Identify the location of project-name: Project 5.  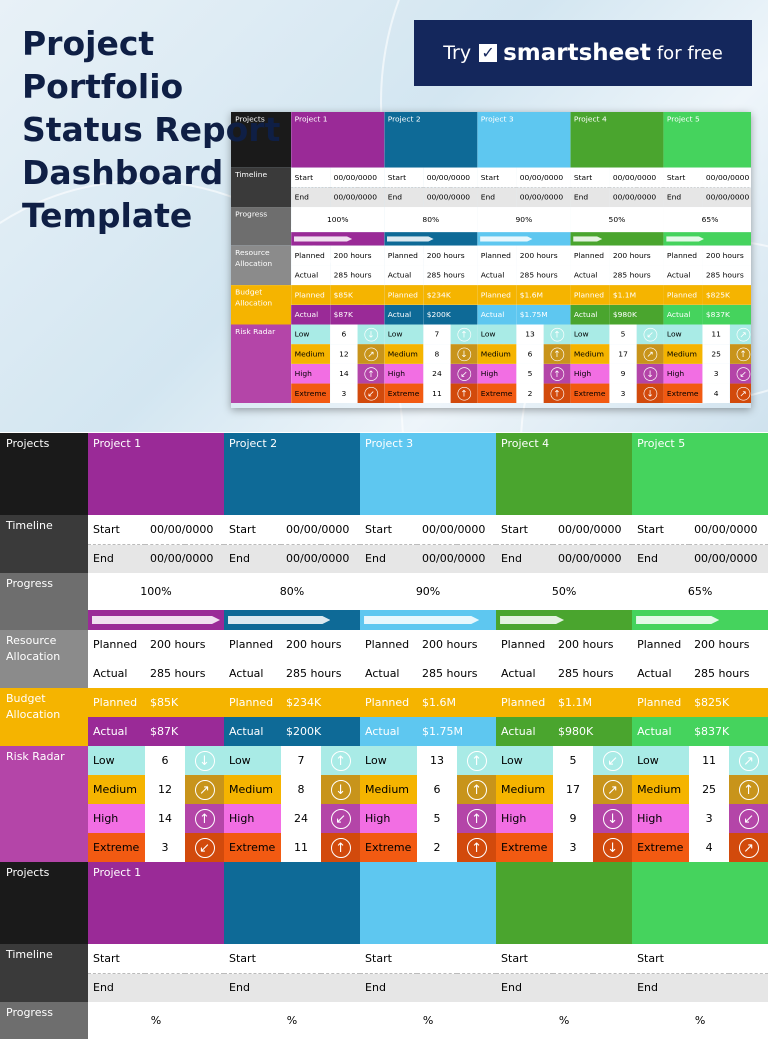
(683, 119).